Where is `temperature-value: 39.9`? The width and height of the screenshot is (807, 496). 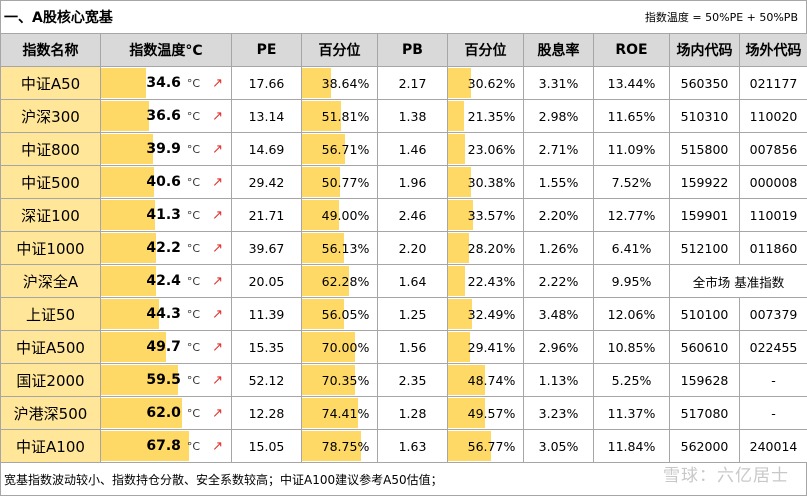
temperature-value: 39.9 is located at coordinates (163, 149).